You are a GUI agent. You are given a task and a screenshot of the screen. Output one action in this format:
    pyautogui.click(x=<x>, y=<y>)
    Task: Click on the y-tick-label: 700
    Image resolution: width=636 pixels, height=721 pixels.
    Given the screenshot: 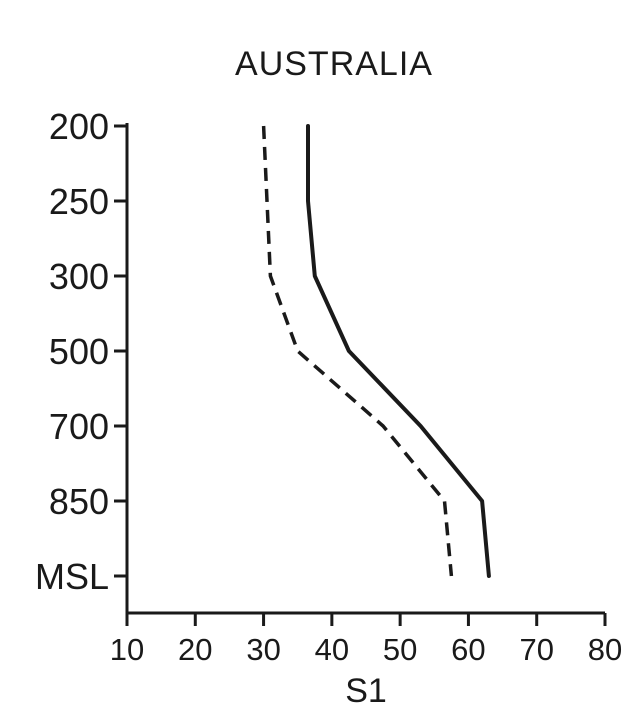 What is the action you would take?
    pyautogui.click(x=79, y=426)
    